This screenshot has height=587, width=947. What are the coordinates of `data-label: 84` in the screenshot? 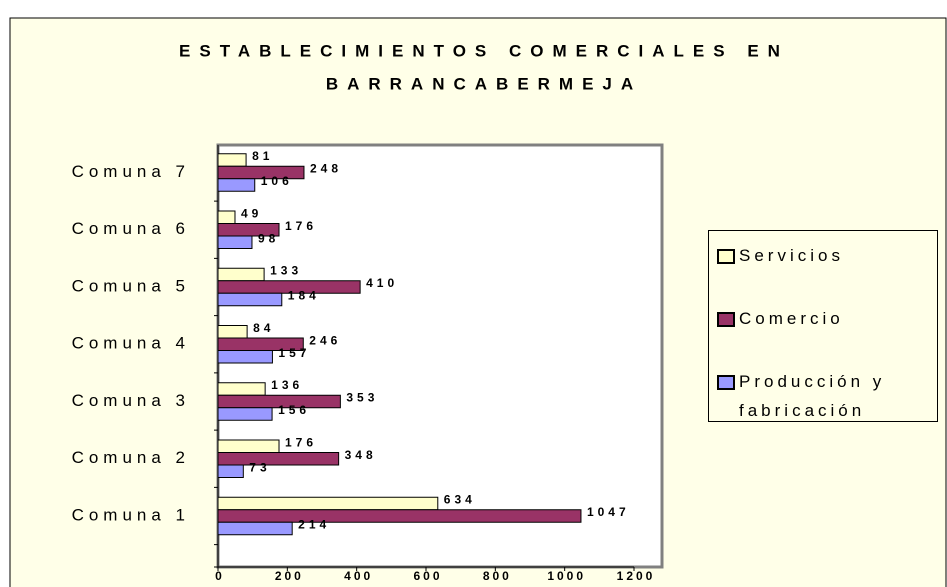 It's located at (263, 328).